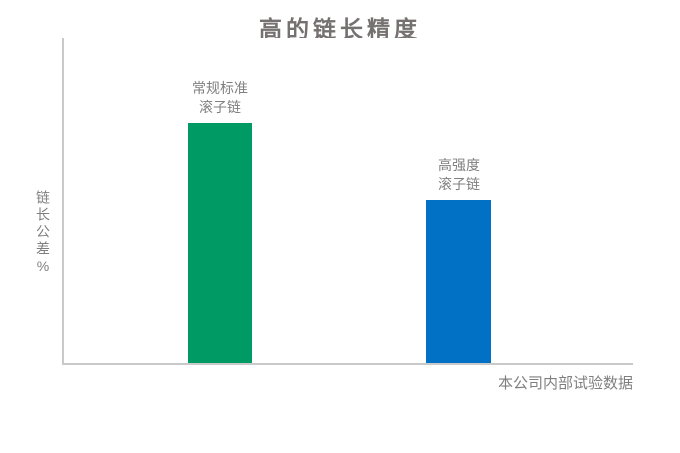 The image size is (680, 453). I want to click on y-axis-label: 链长公差%, so click(43, 233).